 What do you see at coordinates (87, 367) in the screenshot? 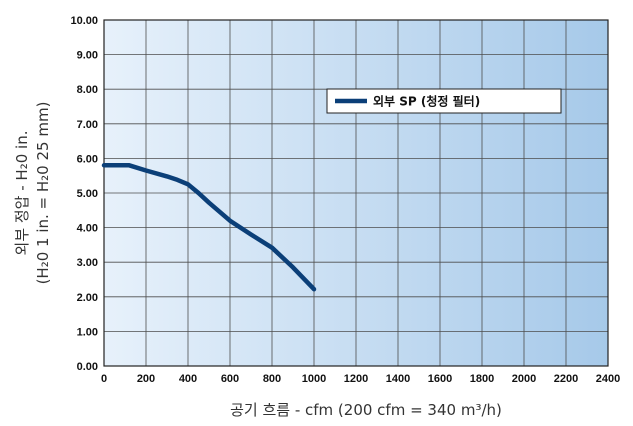
I see `y-tick-label: 0.00` at bounding box center [87, 367].